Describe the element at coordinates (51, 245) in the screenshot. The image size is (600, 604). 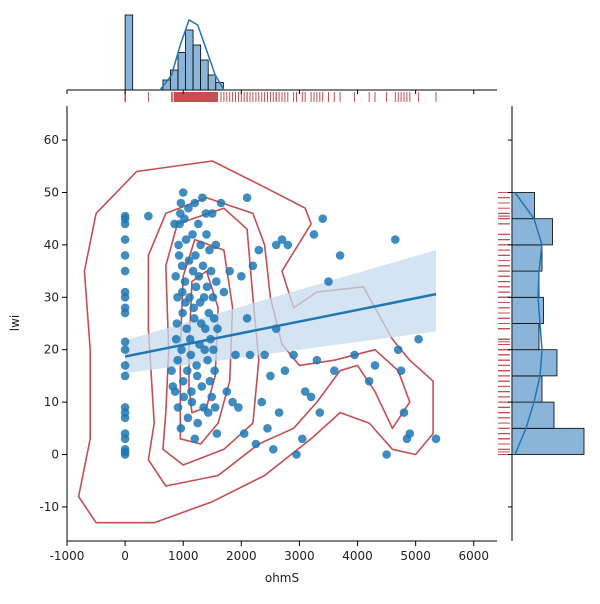
I see `y-tick-label: 40` at that location.